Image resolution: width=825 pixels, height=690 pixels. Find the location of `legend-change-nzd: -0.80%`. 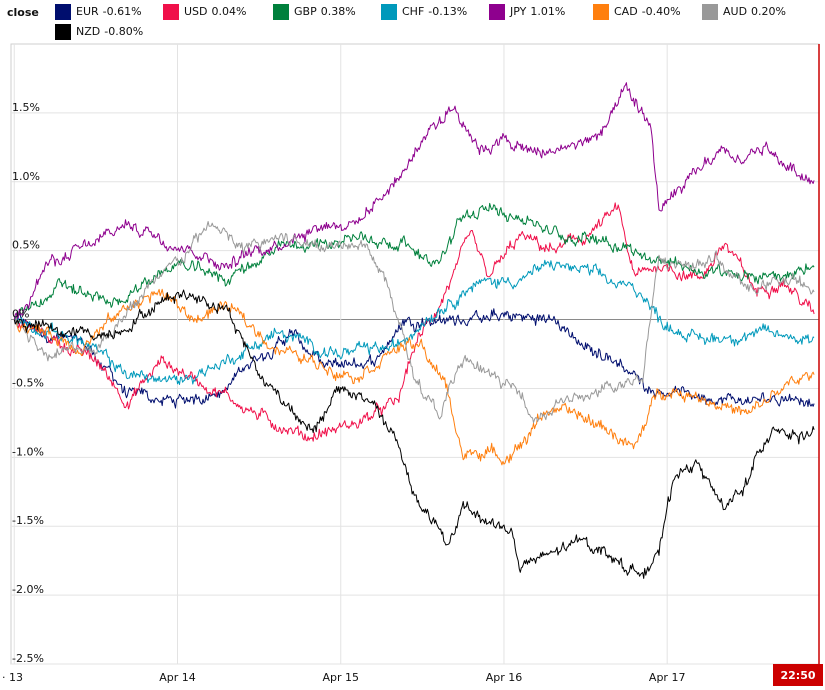

legend-change-nzd: -0.80% is located at coordinates (124, 31).